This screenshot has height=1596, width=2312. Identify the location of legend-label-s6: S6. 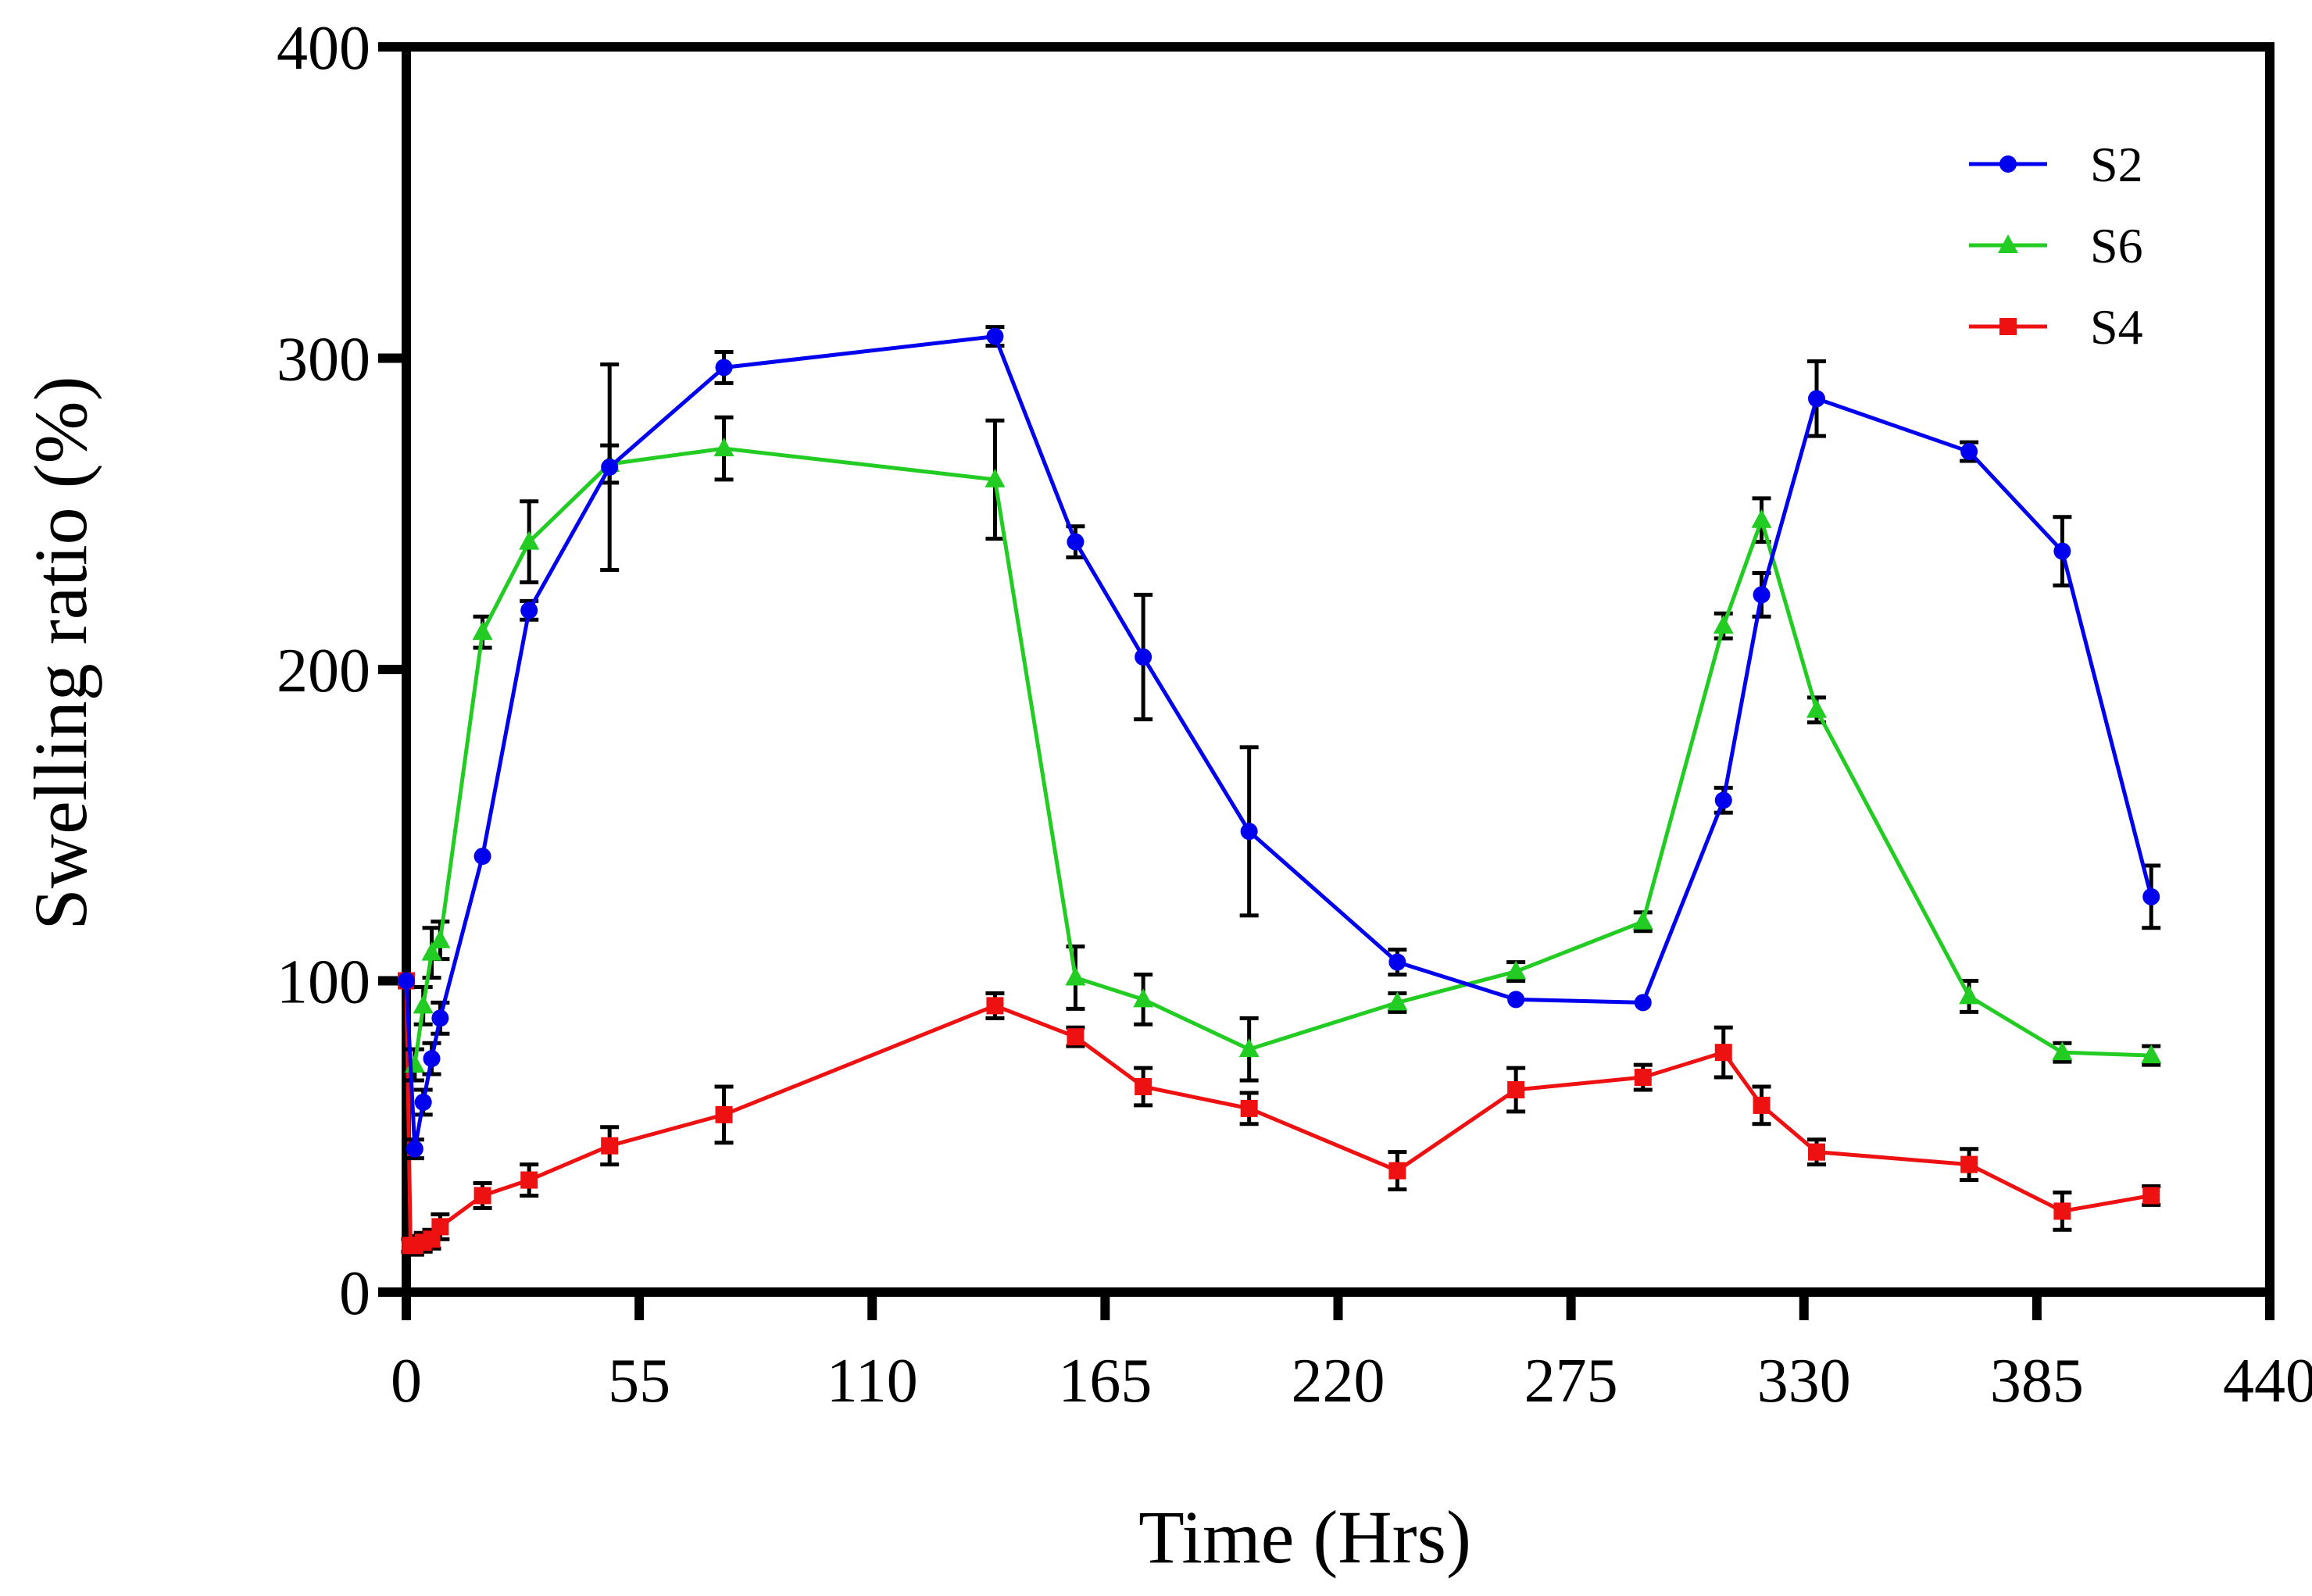
(2116, 245).